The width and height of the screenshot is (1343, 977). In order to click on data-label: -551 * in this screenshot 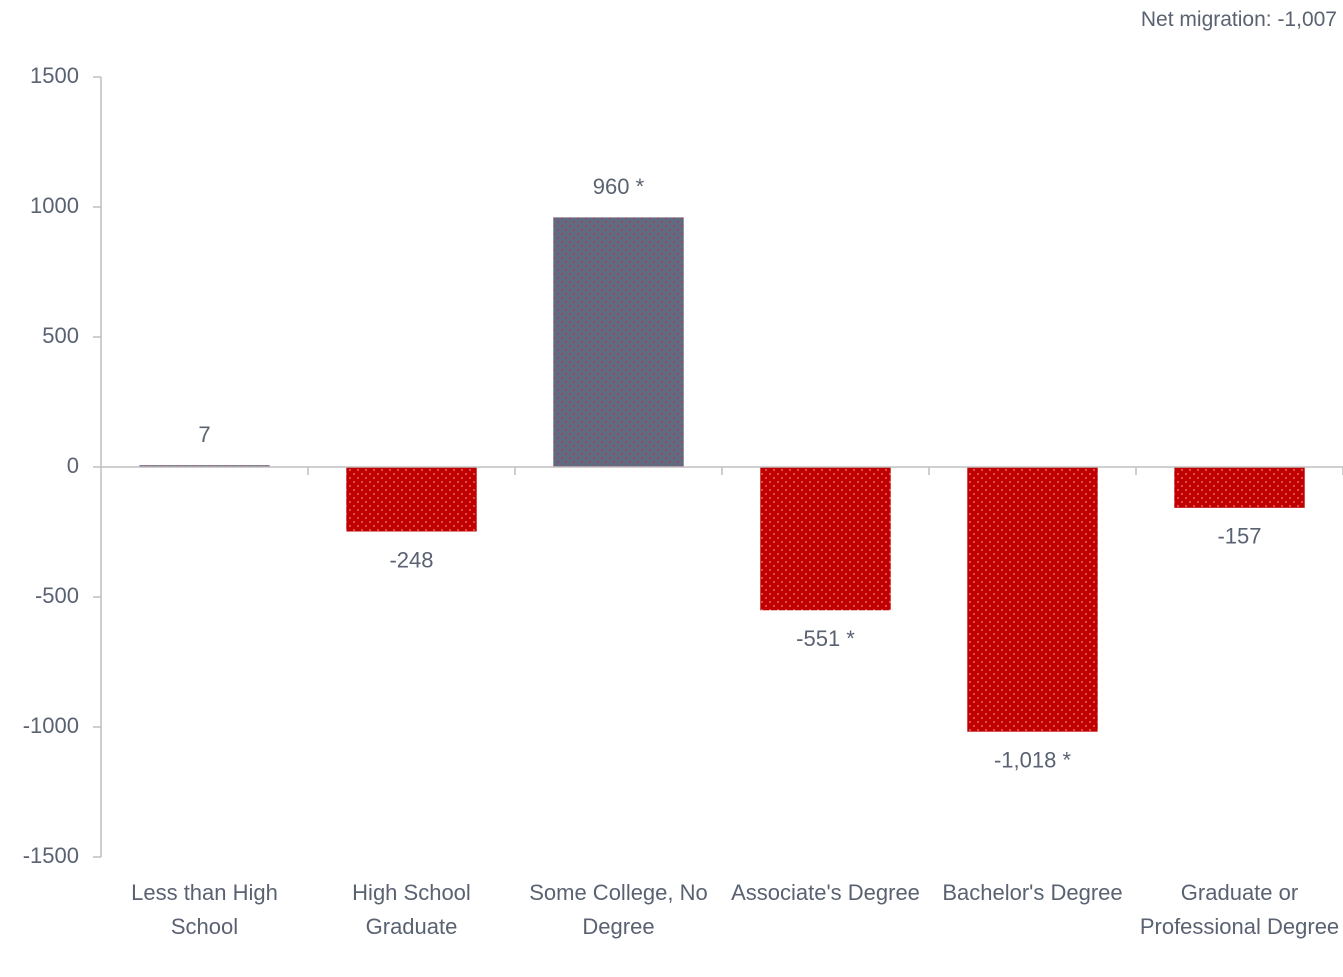, I will do `click(825, 638)`.